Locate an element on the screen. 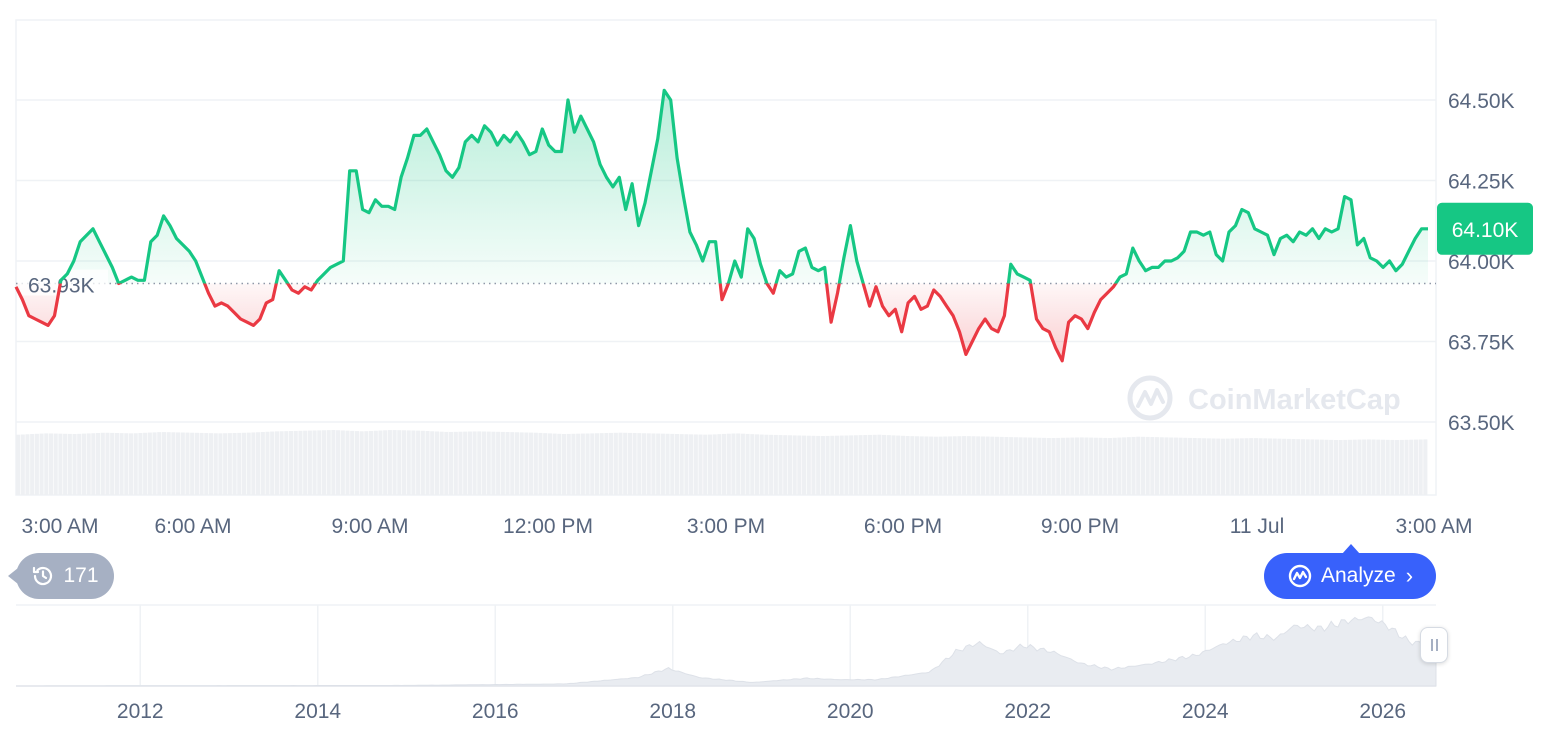 The height and width of the screenshot is (737, 1566). overview-x-tick-label: 2022 is located at coordinates (1027, 711).